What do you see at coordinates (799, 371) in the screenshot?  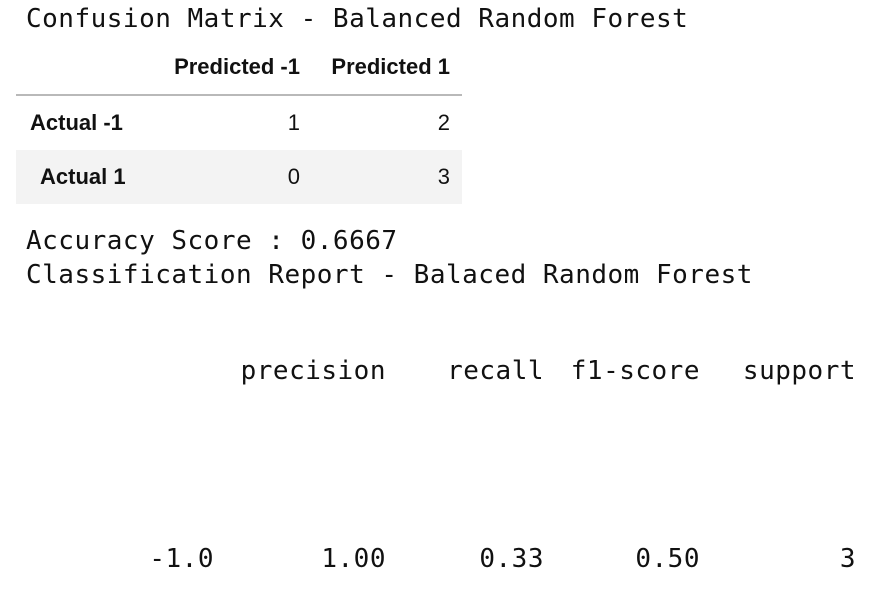 I see `report-header-support: support` at bounding box center [799, 371].